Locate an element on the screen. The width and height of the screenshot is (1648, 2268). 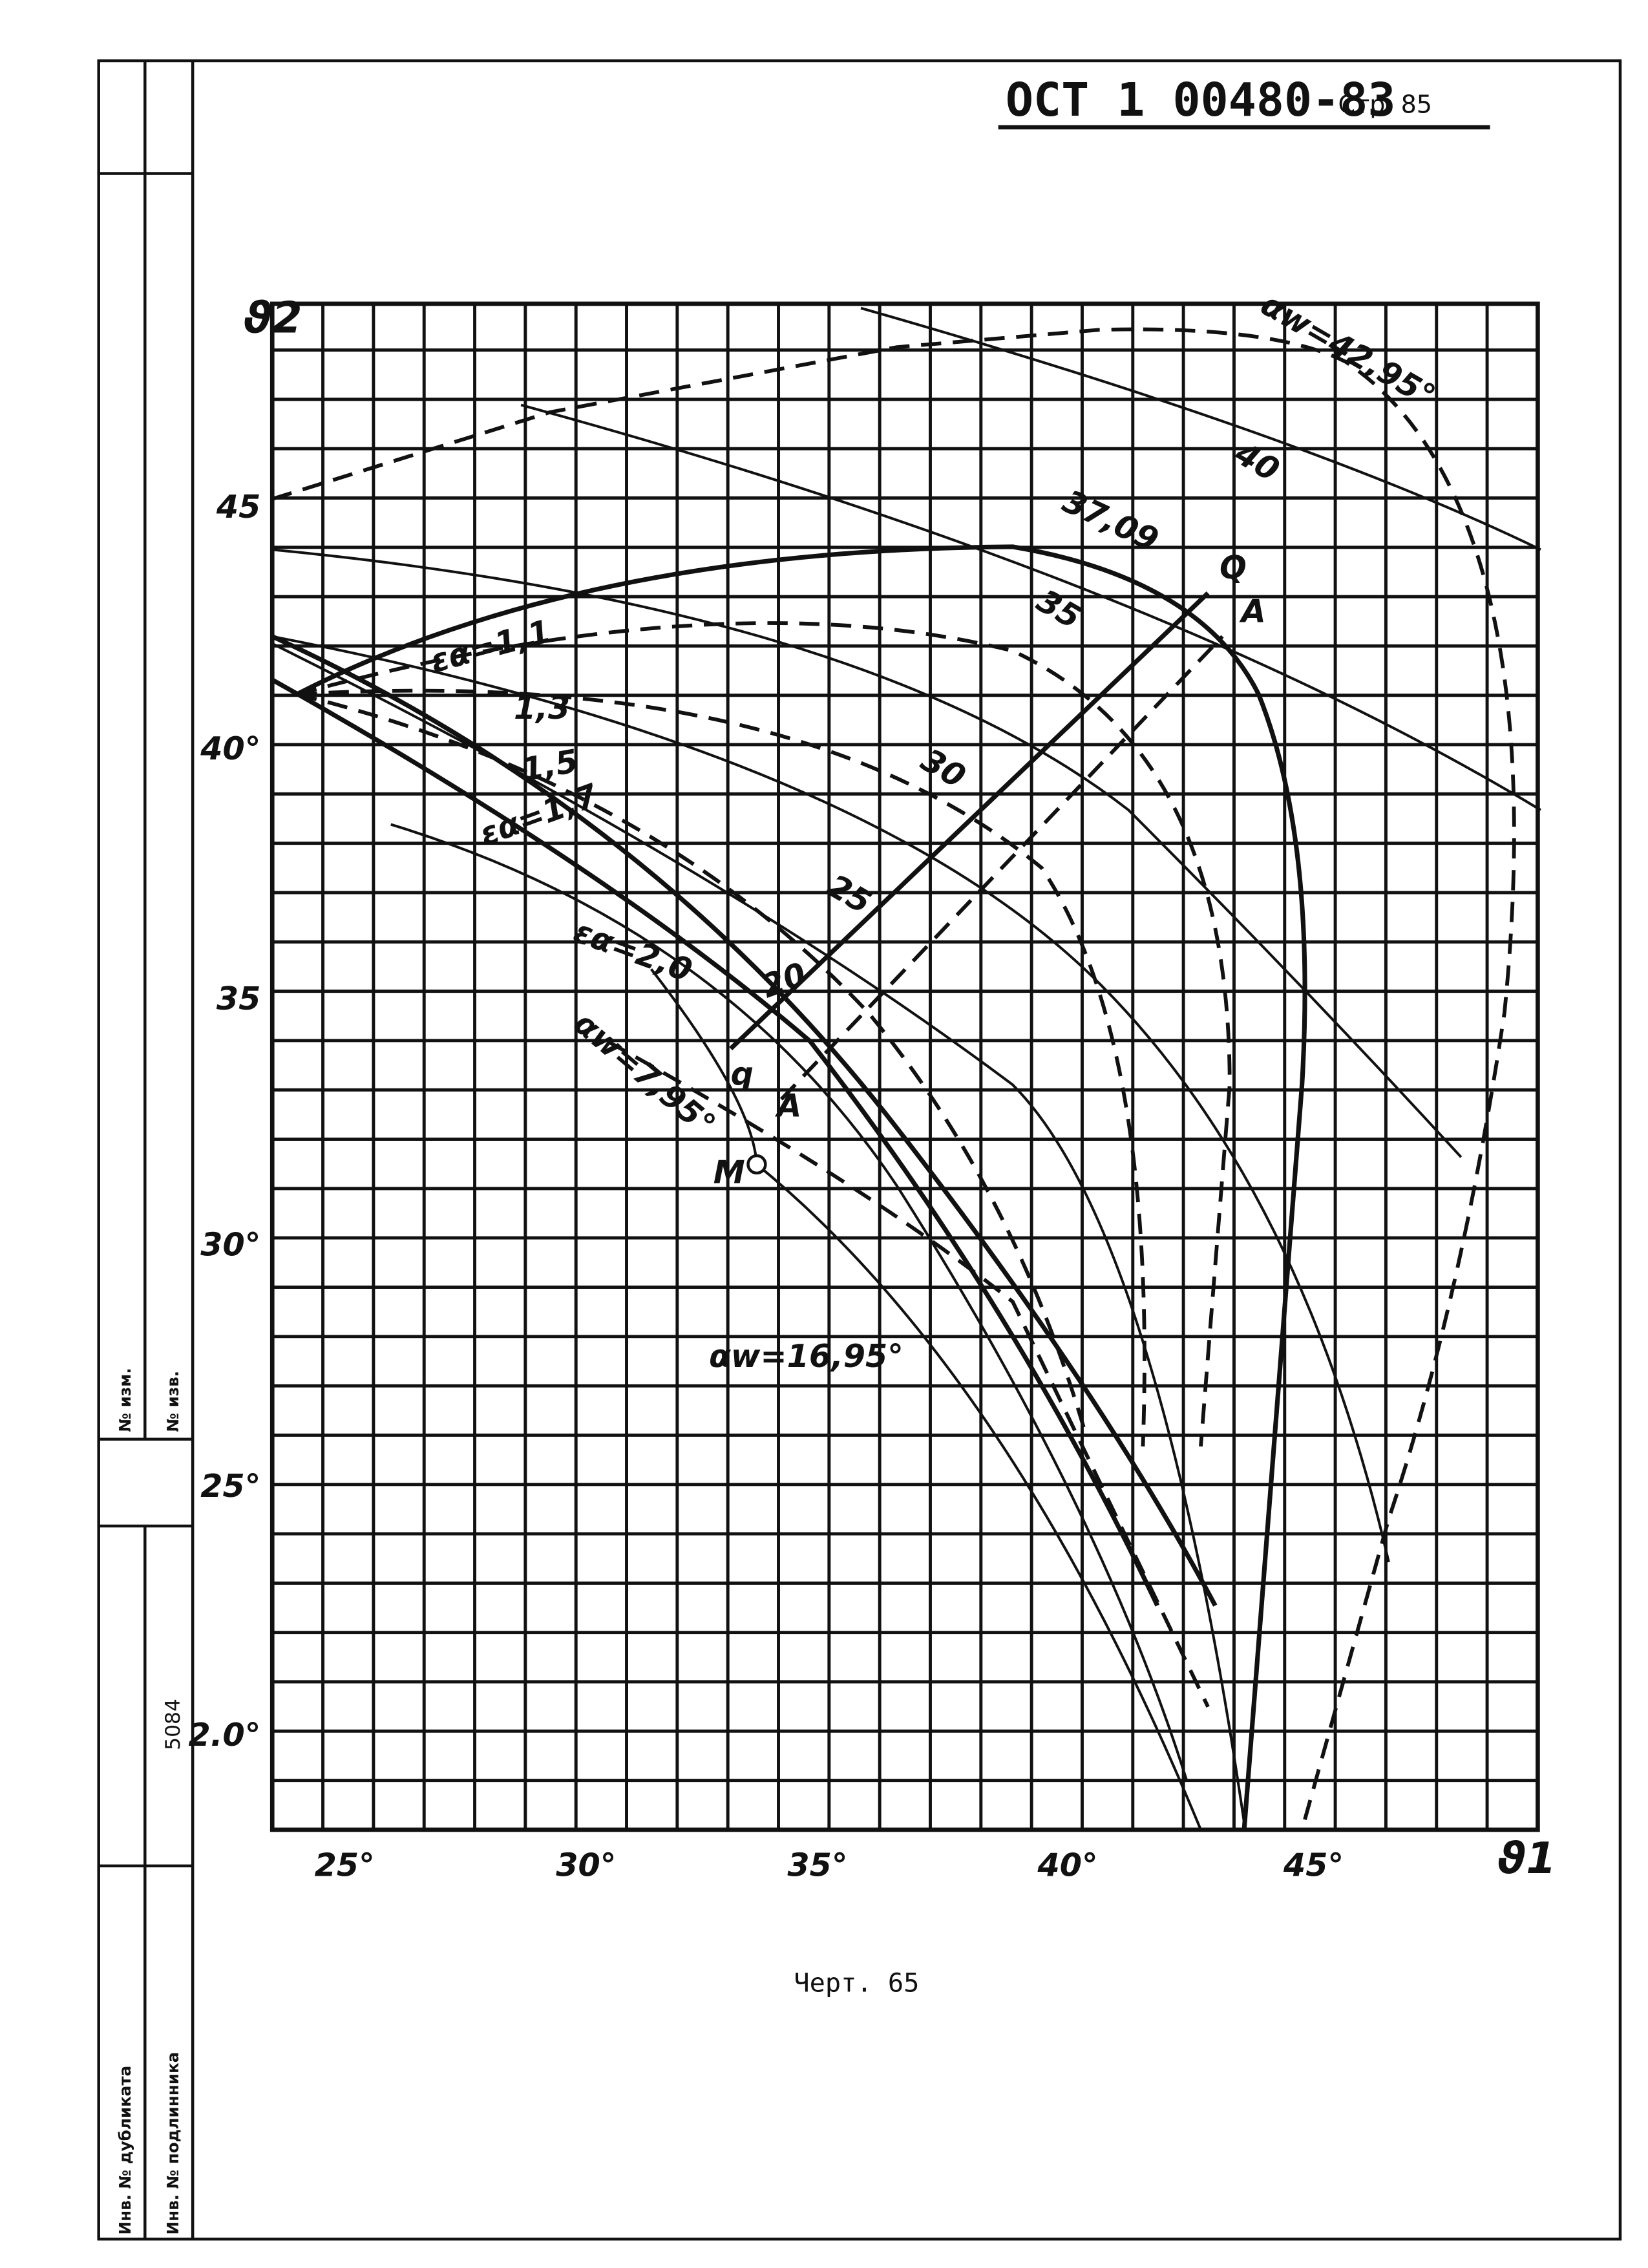
curve-label: 40 is located at coordinates (1256, 461).